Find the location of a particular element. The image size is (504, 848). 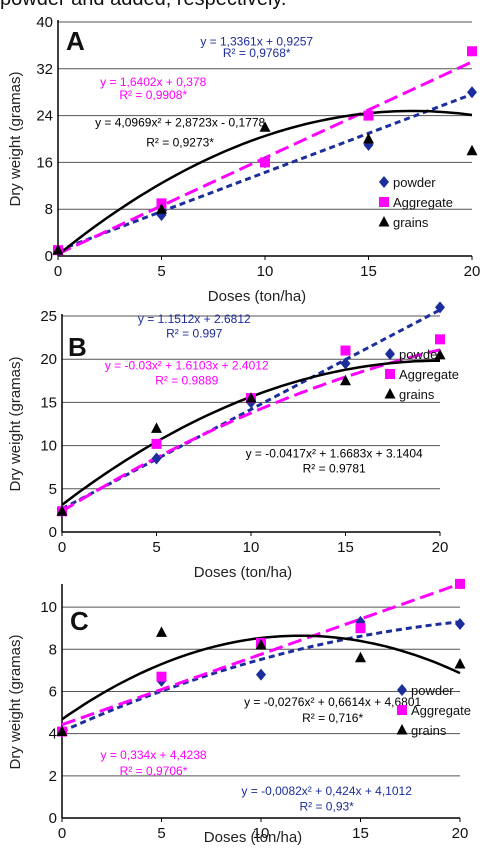

equation-label-powder: y = 1,3361x + 0,9257 is located at coordinates (256, 41).